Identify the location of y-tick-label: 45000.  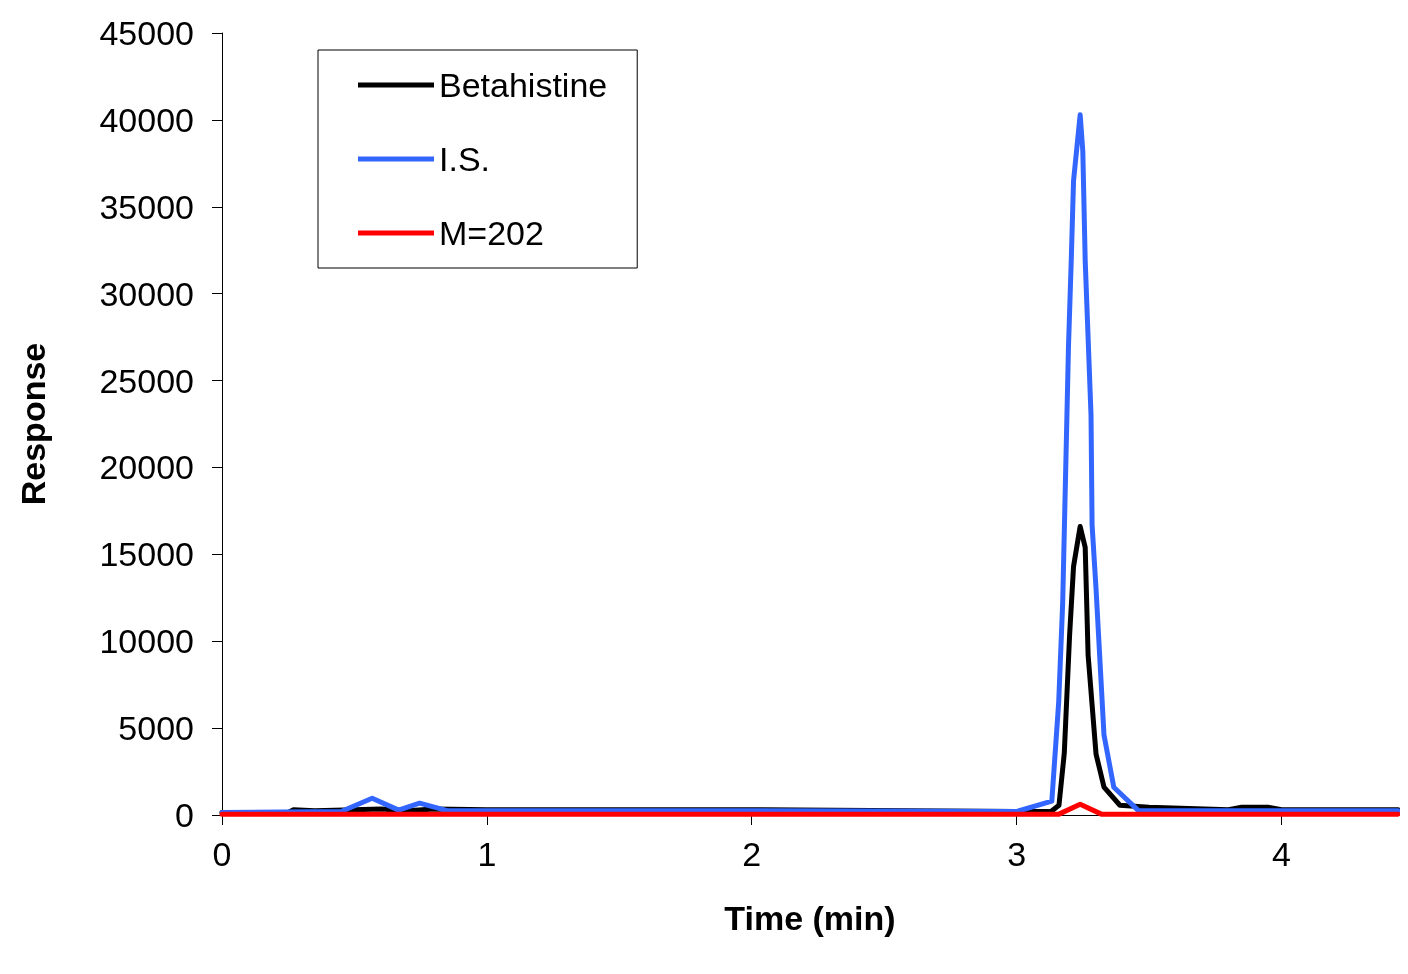
(146, 33).